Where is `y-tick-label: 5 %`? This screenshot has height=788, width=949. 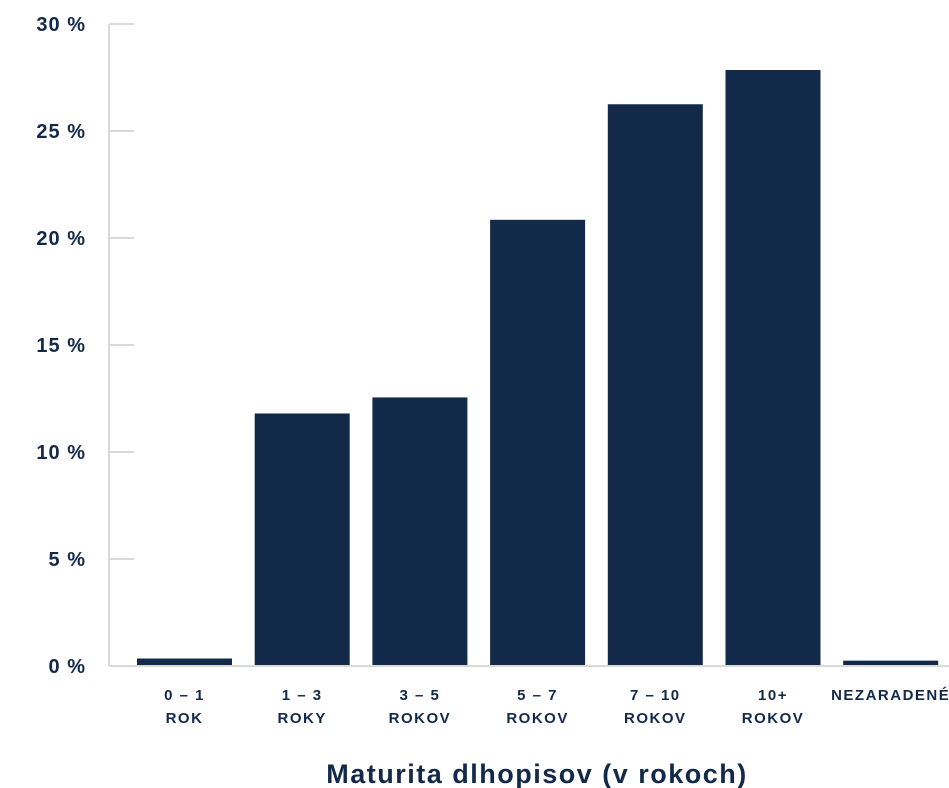
y-tick-label: 5 % is located at coordinates (67, 560).